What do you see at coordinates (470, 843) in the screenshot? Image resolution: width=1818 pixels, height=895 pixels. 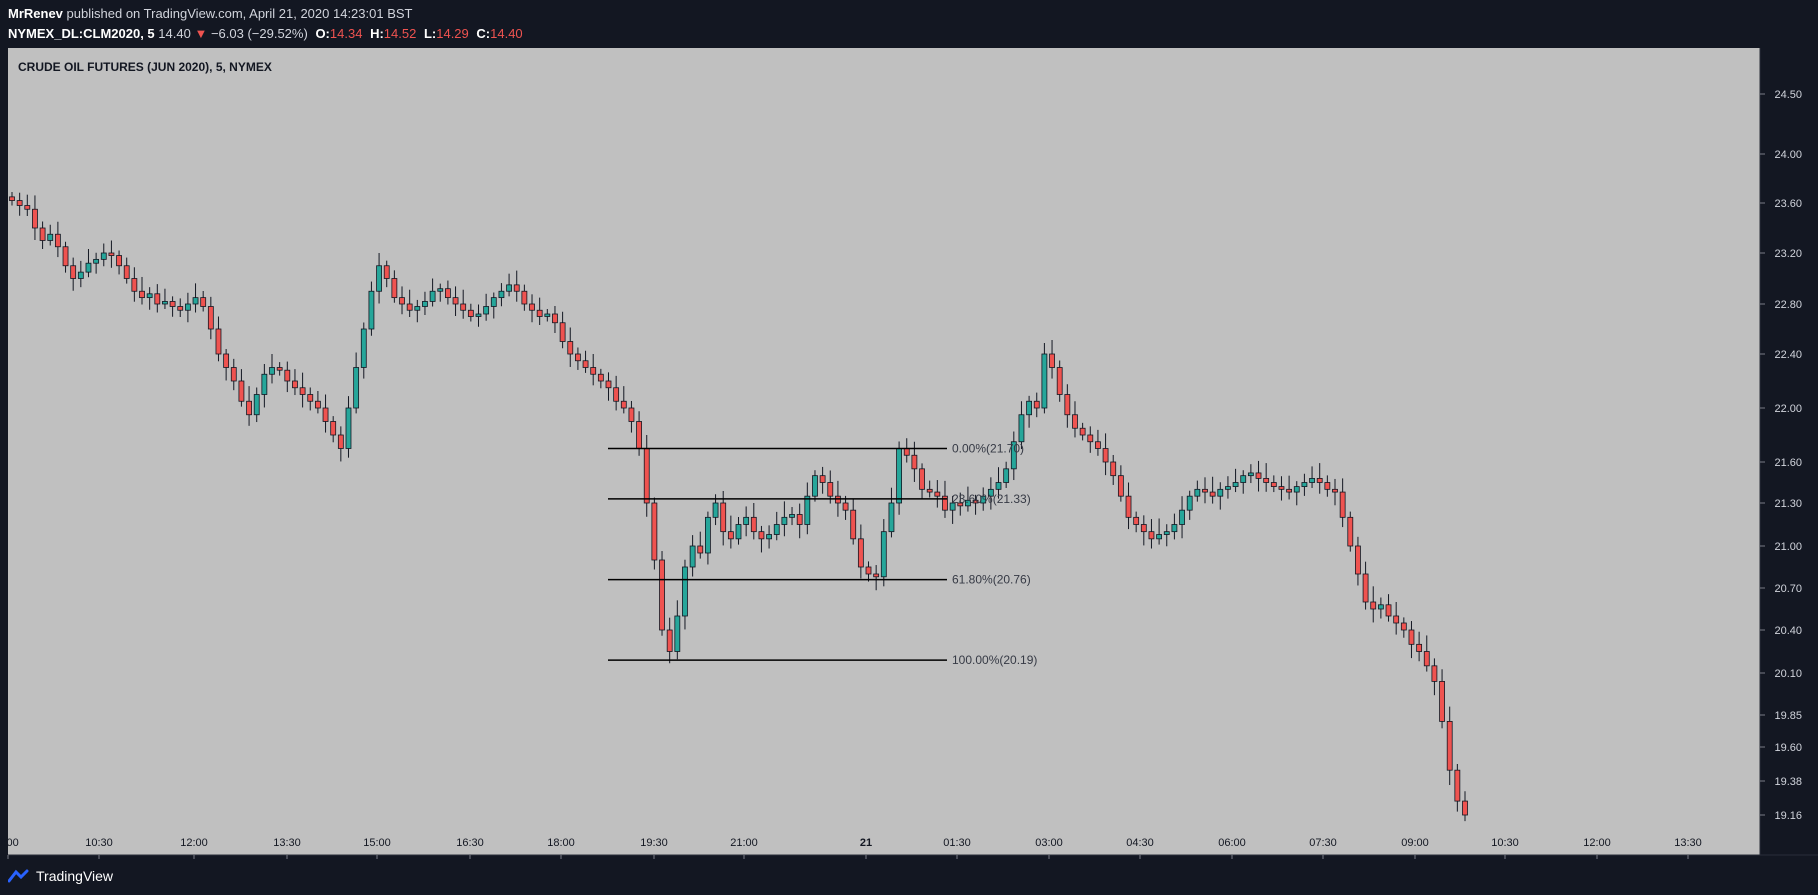 I see `x-tick-label: 16:30` at bounding box center [470, 843].